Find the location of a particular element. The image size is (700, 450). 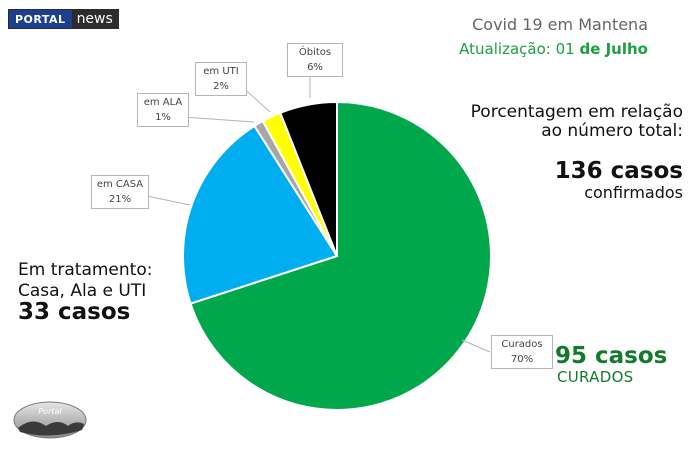

treatment-line1: Em tratamento: is located at coordinates (85, 270).